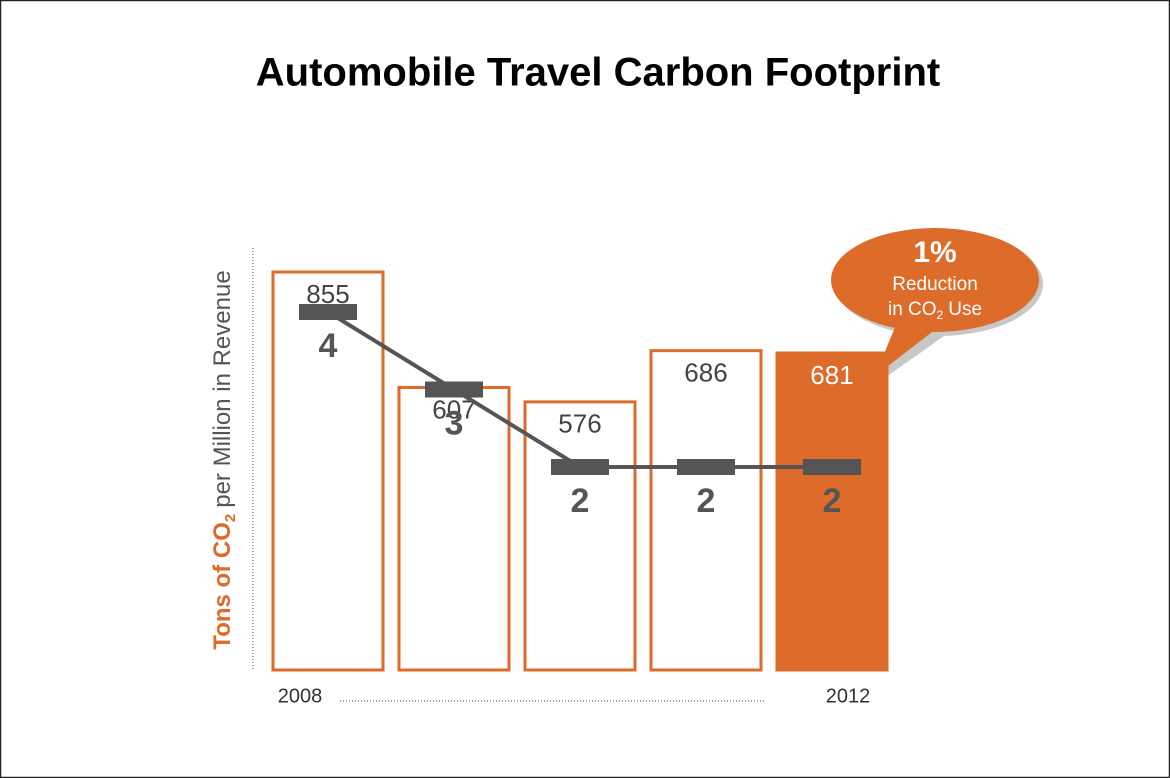 This screenshot has width=1170, height=778. What do you see at coordinates (831, 375) in the screenshot?
I see `bar-value-label: 681` at bounding box center [831, 375].